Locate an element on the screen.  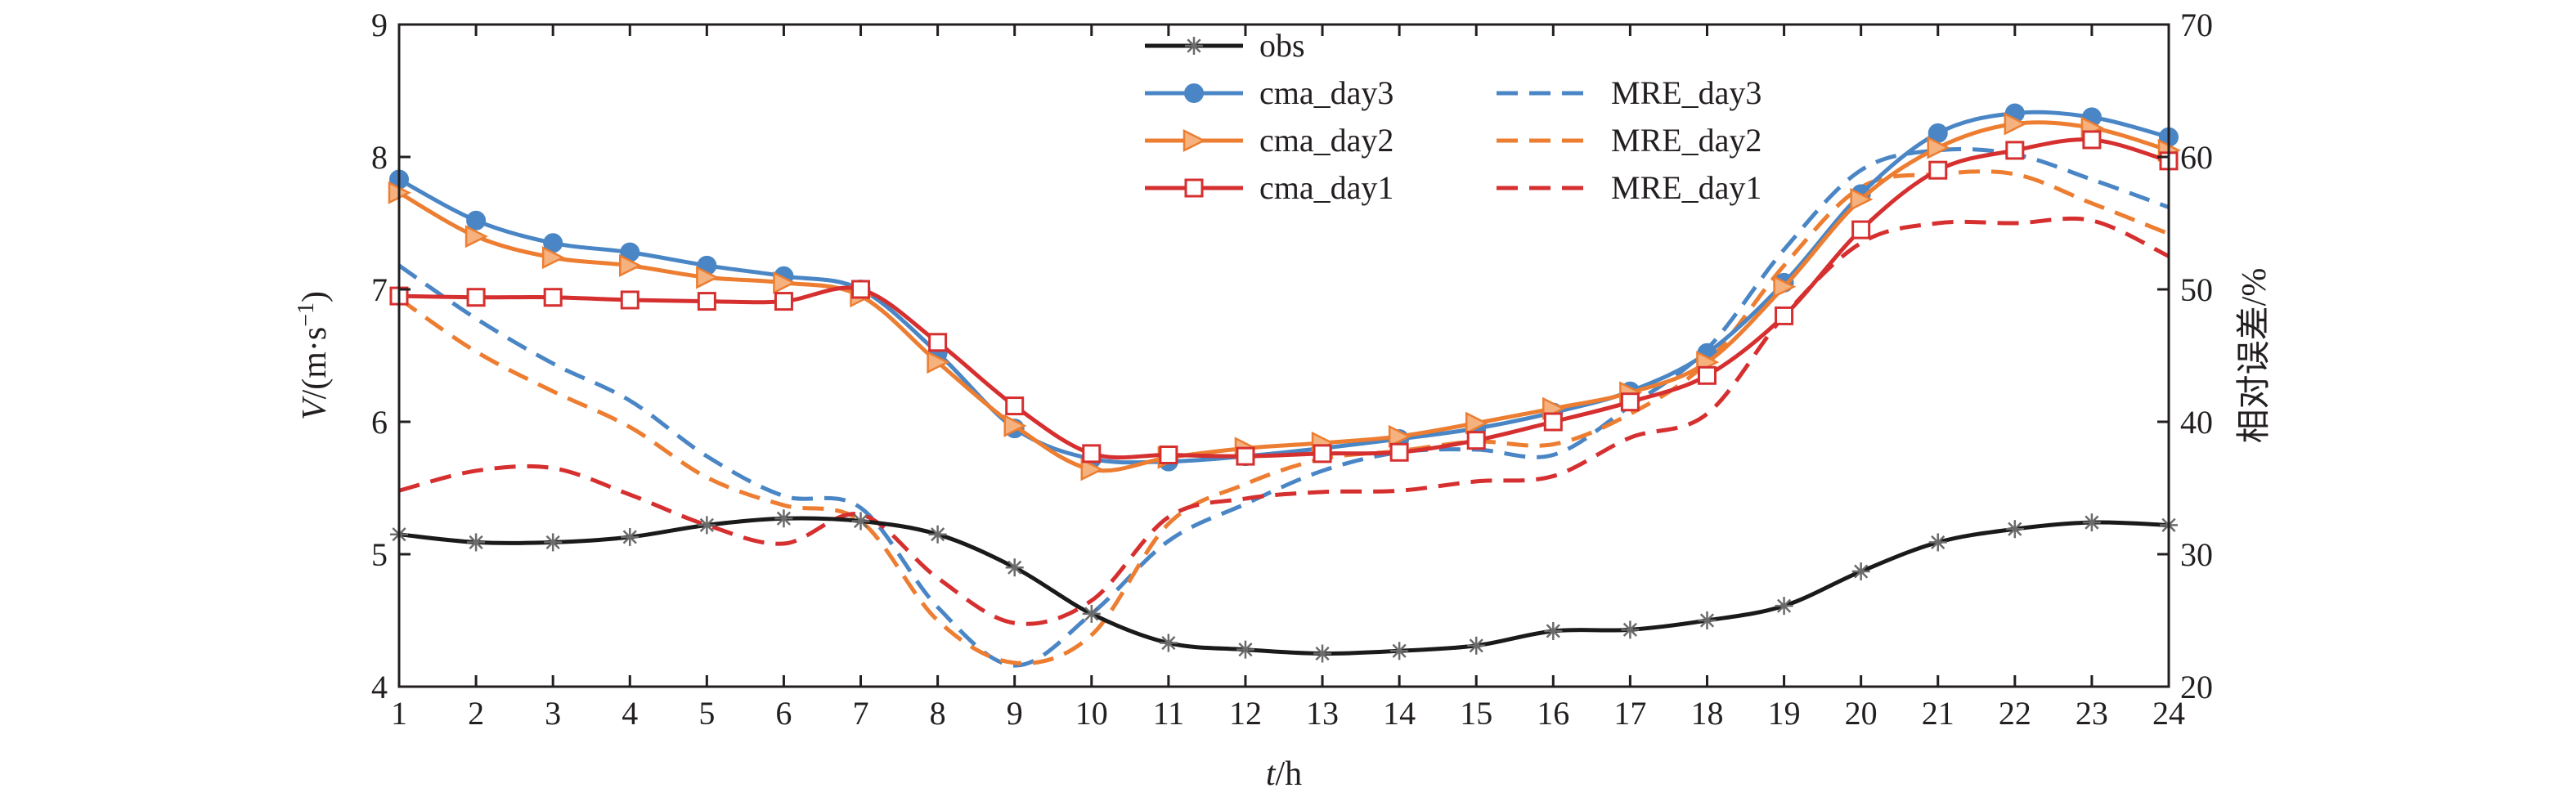
legend-label: MRE_day2 is located at coordinates (1686, 140).